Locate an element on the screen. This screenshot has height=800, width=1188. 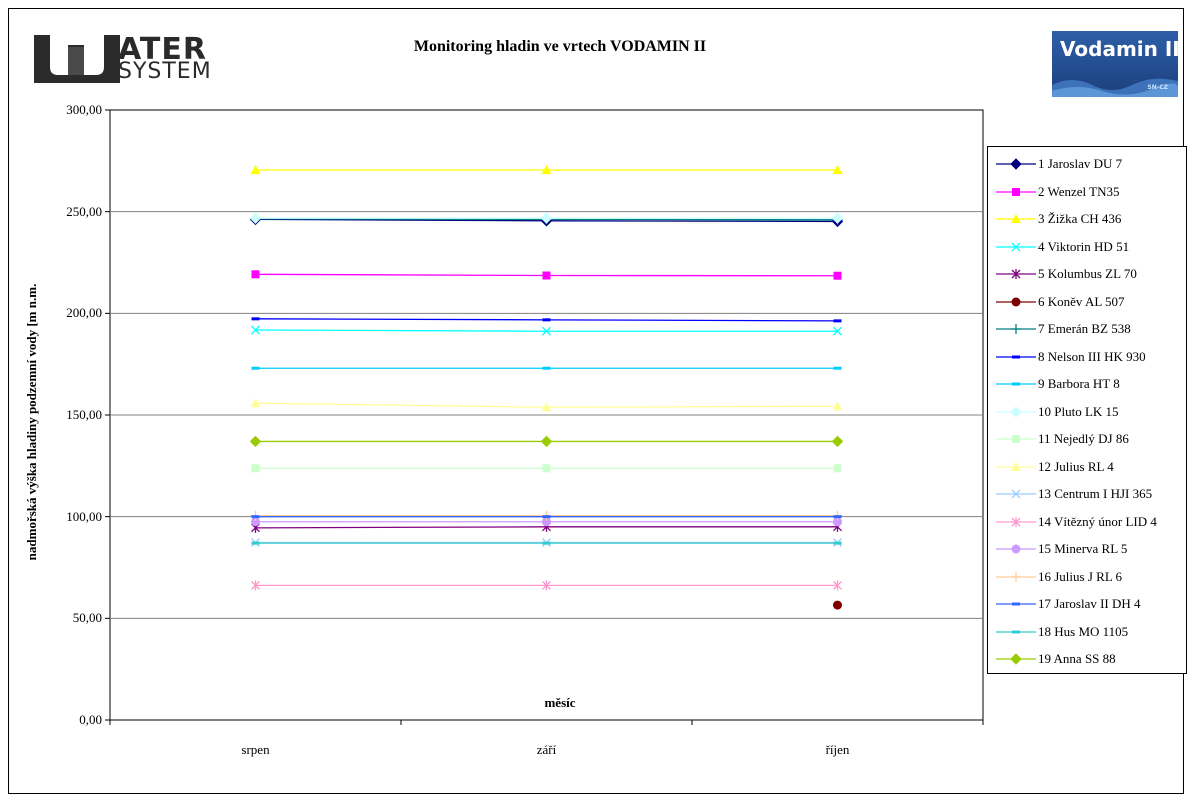
legend-item: 10 Pluto LK 15 is located at coordinates (1087, 412).